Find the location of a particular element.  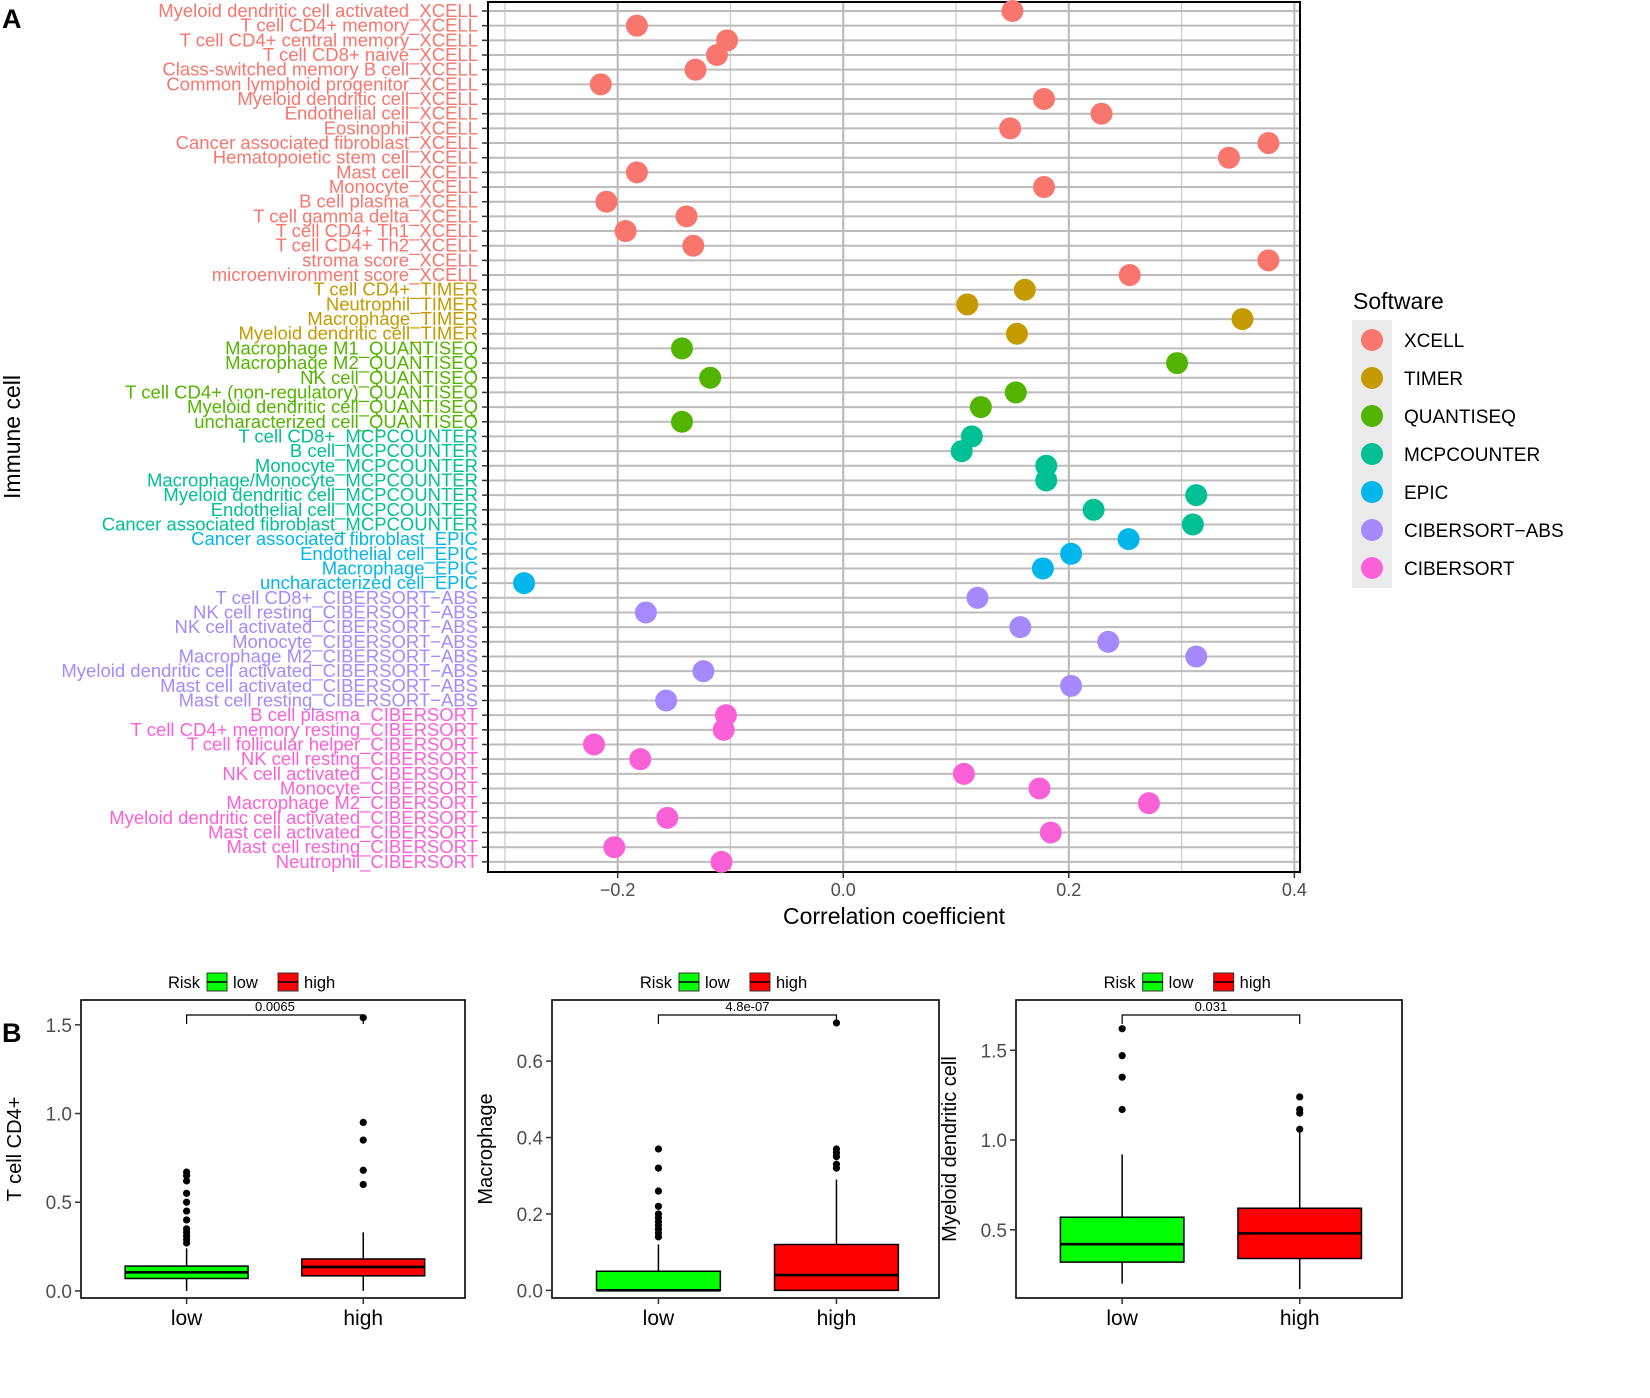

y-tick-label: Myeloid dendritic cell_XCELL is located at coordinates (357, 99).